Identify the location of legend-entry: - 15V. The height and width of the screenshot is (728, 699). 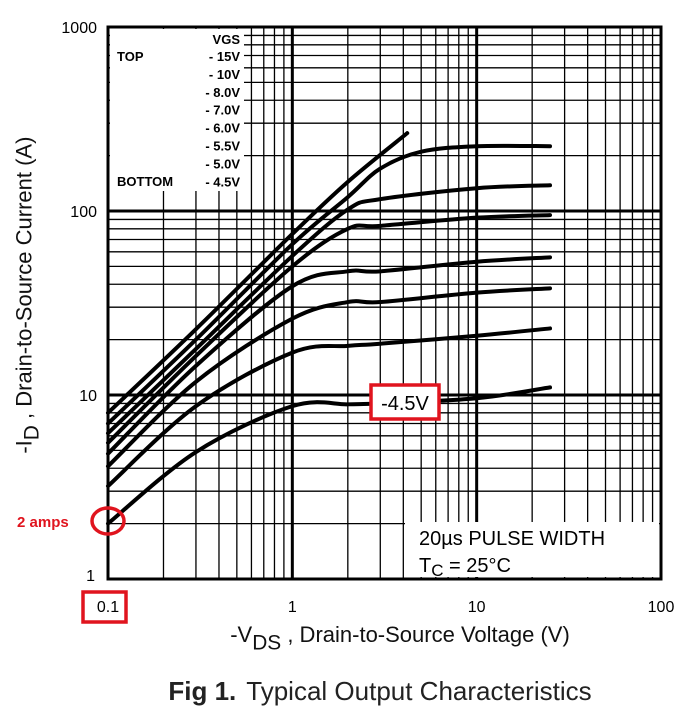
(224, 56).